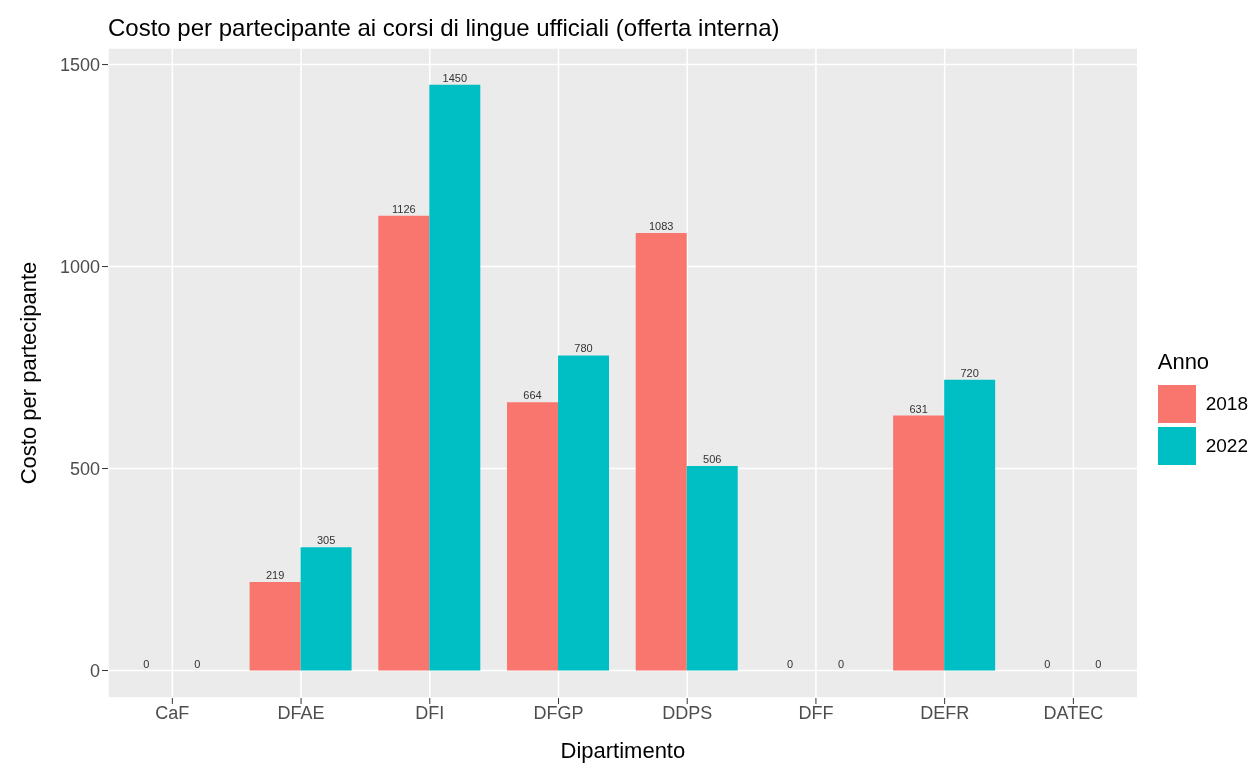 The image size is (1256, 778). What do you see at coordinates (1226, 446) in the screenshot?
I see `legend-label: 2022` at bounding box center [1226, 446].